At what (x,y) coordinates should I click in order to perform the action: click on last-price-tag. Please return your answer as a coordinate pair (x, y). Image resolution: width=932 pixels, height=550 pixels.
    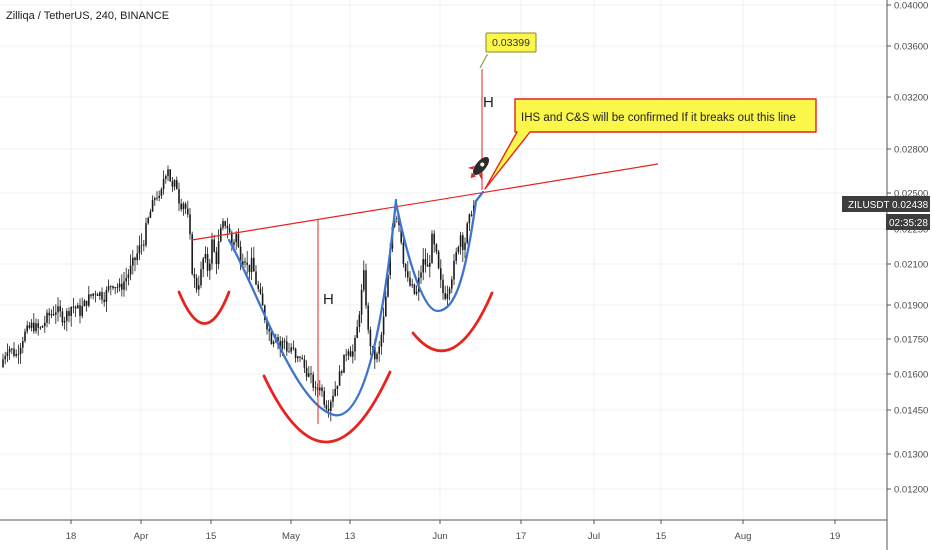
    Looking at the image, I should click on (886, 204).